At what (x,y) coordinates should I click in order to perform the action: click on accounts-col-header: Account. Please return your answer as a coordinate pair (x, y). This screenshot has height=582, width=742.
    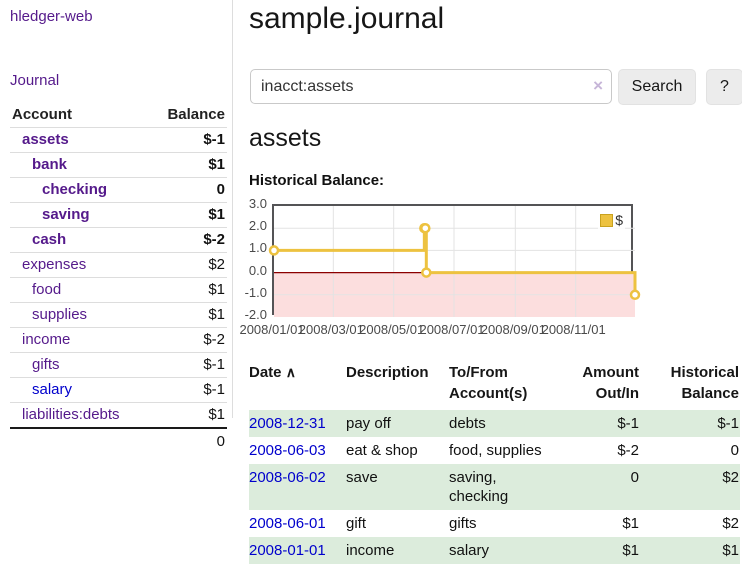
    Looking at the image, I should click on (42, 114).